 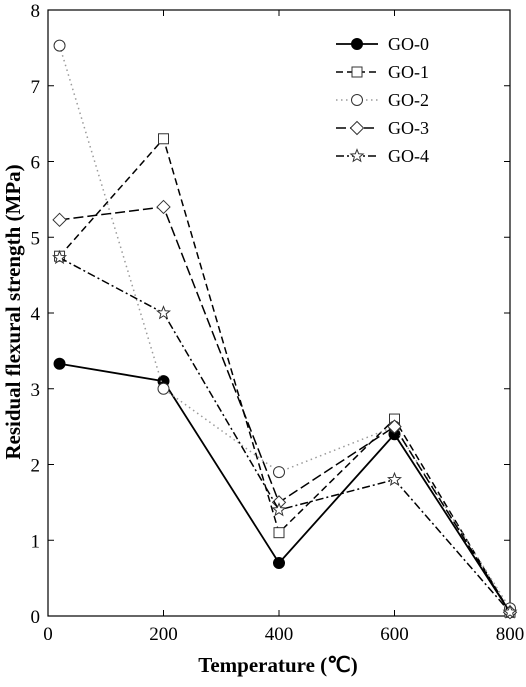 I want to click on y-tick-label: 4, so click(x=36, y=314).